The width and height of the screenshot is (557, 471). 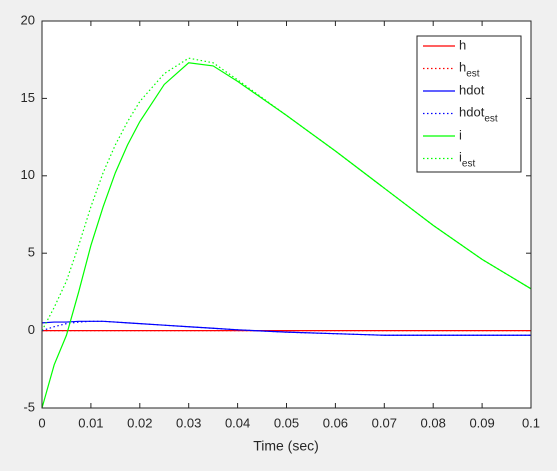 What do you see at coordinates (188, 422) in the screenshot?
I see `x-tick-label: 0.03` at bounding box center [188, 422].